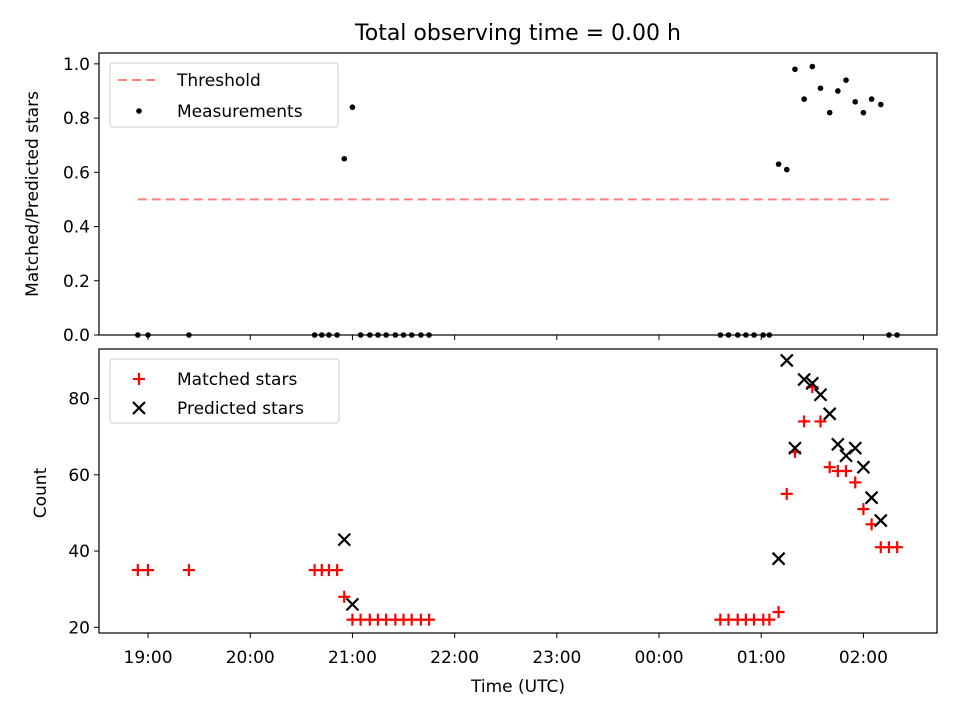 Image resolution: width=960 pixels, height=720 pixels. I want to click on count-x-tick-label: 02:00, so click(863, 658).